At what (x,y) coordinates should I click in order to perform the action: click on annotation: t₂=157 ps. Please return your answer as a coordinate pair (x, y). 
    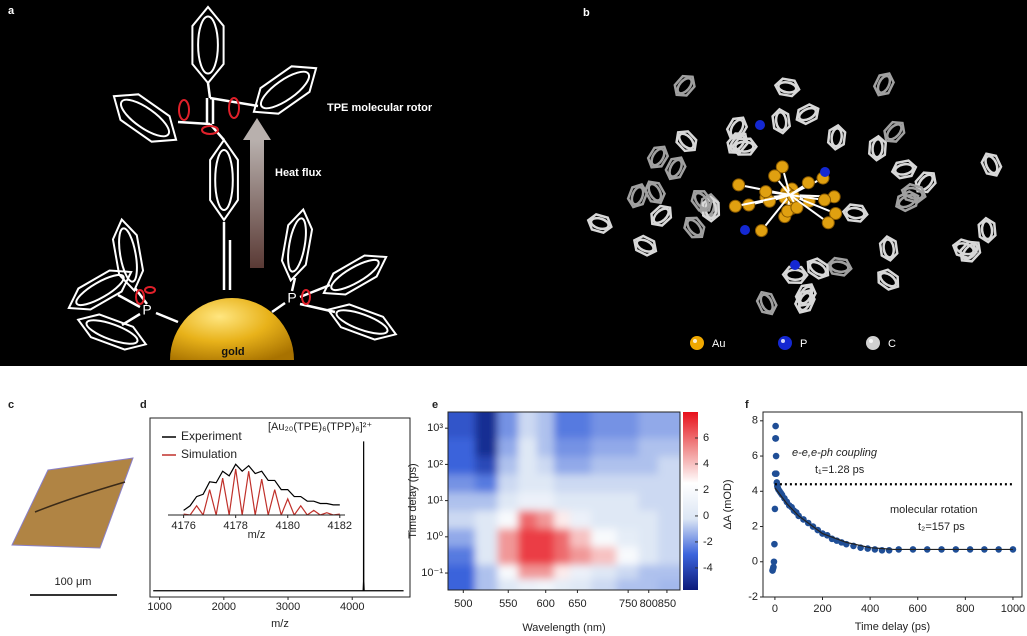
    Looking at the image, I should click on (941, 527).